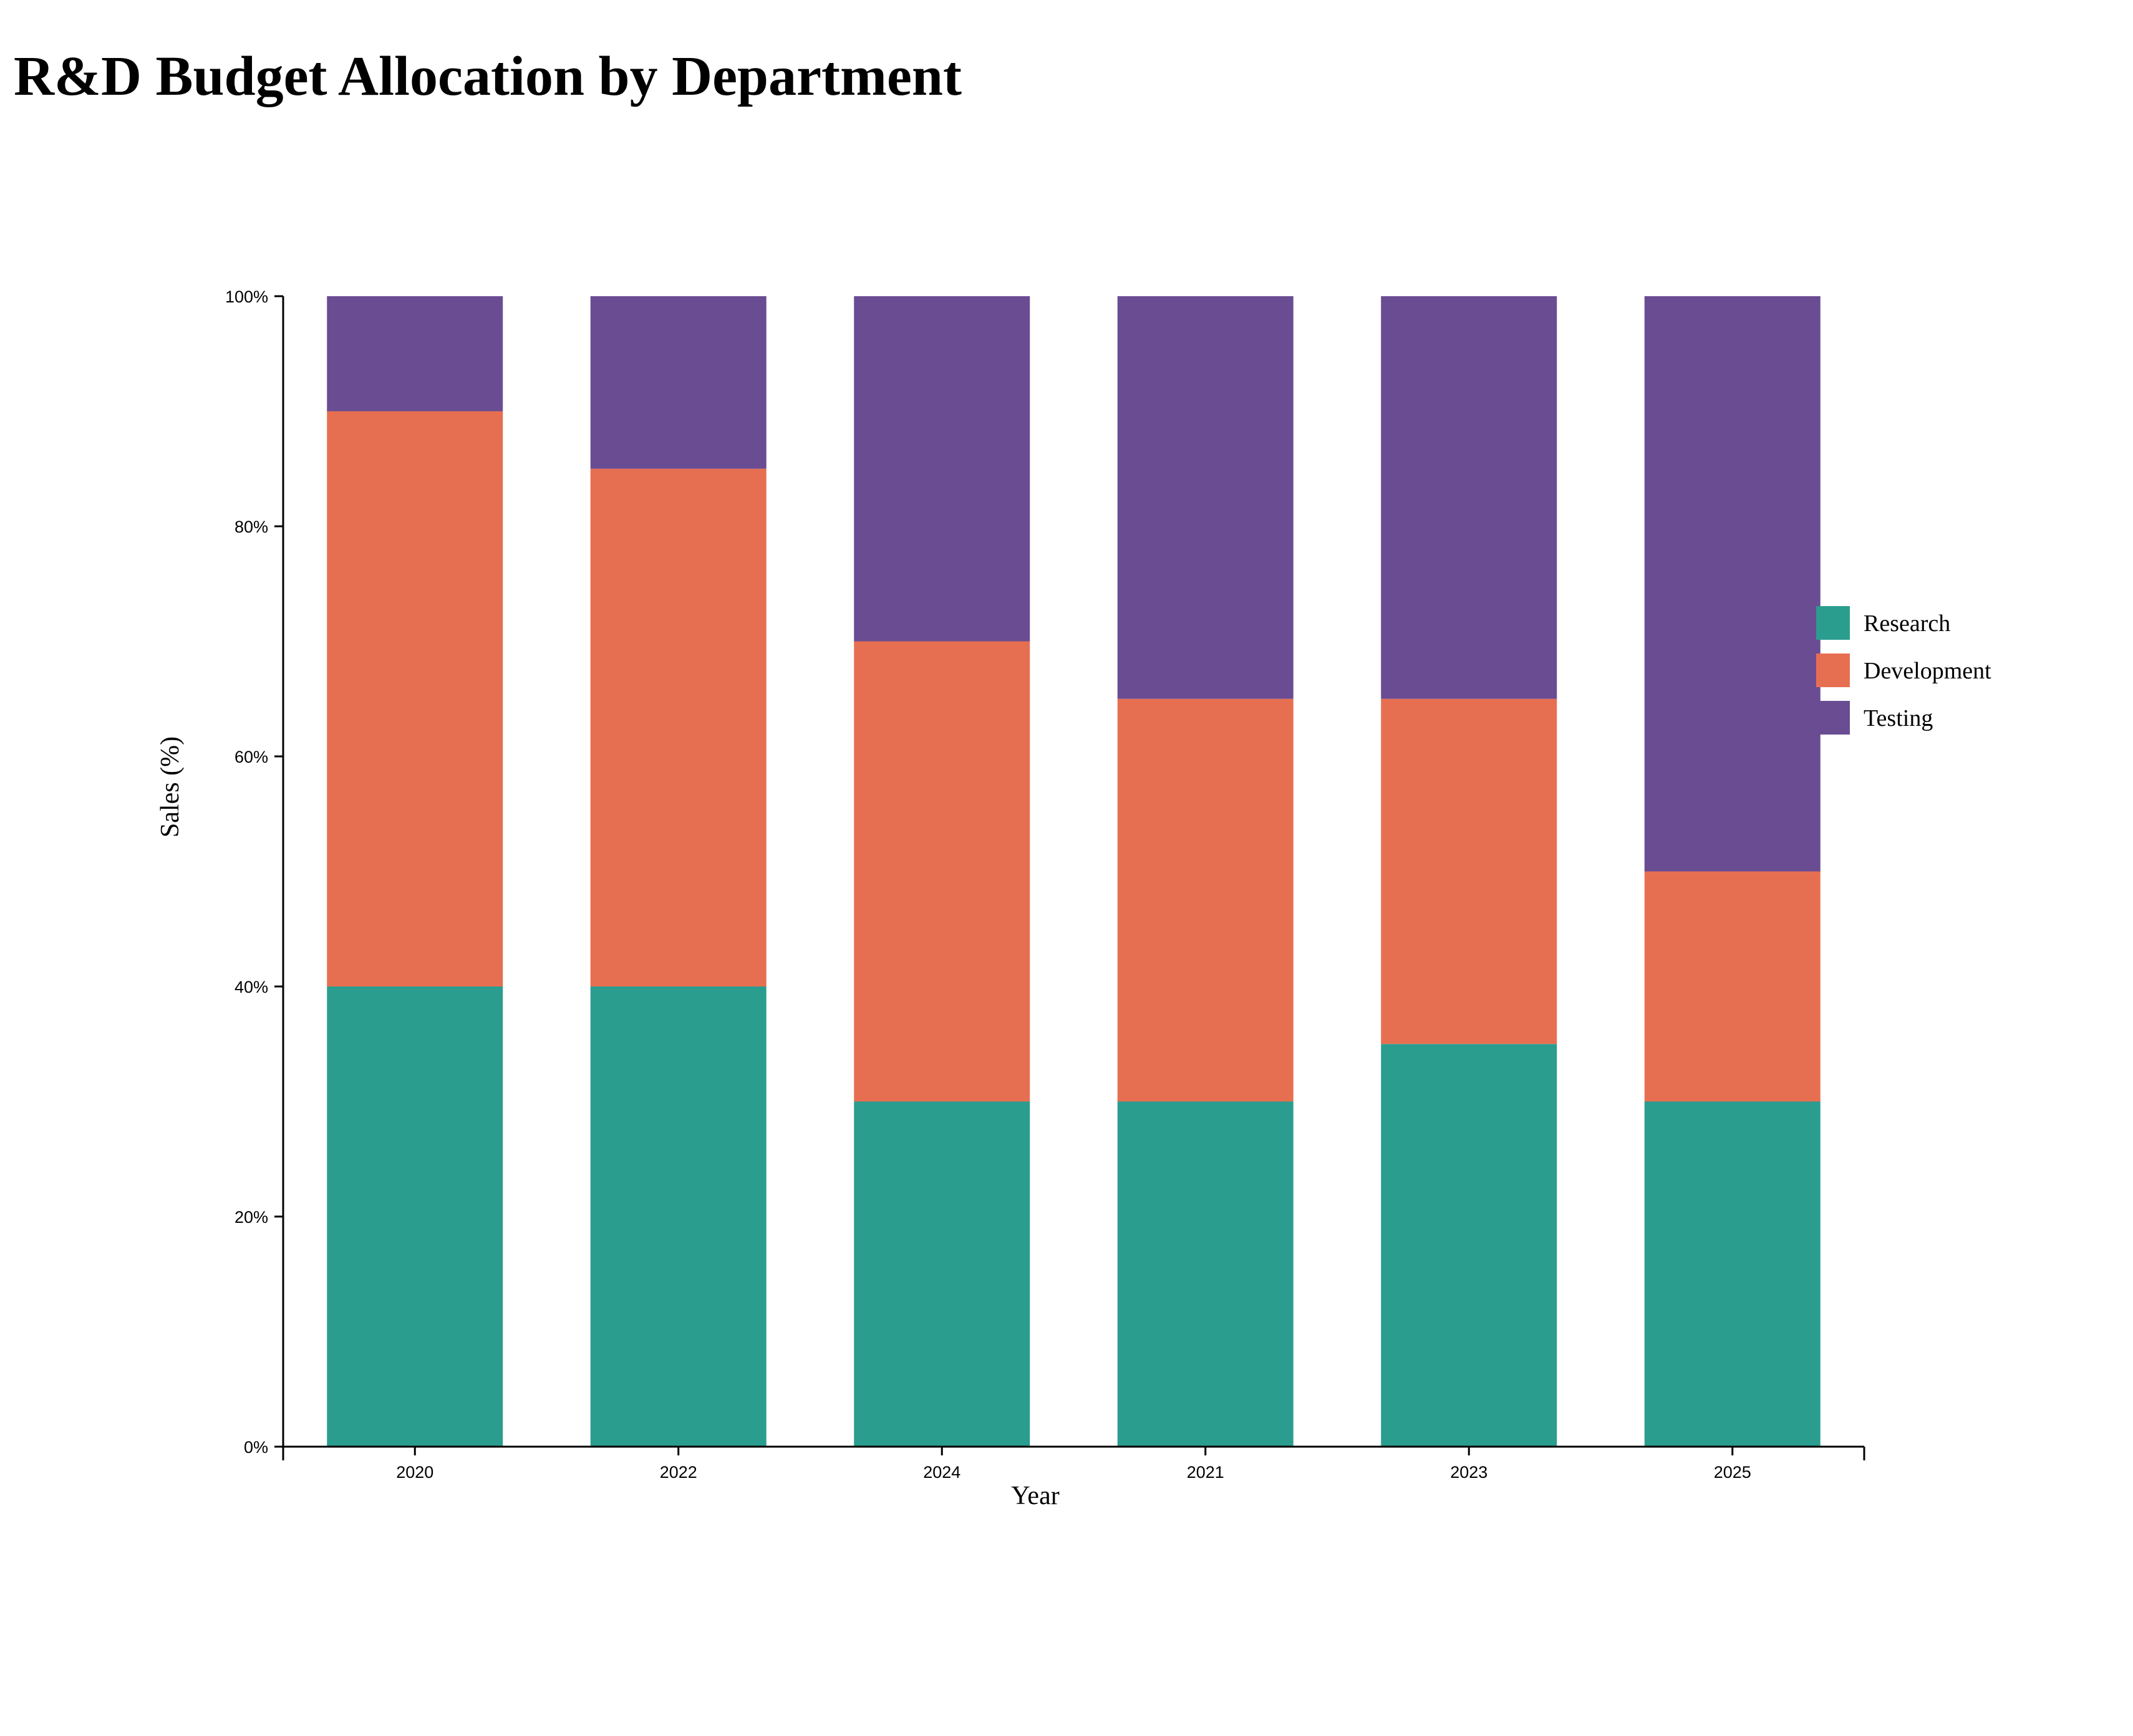  What do you see at coordinates (679, 1216) in the screenshot?
I see `bar-research-2022` at bounding box center [679, 1216].